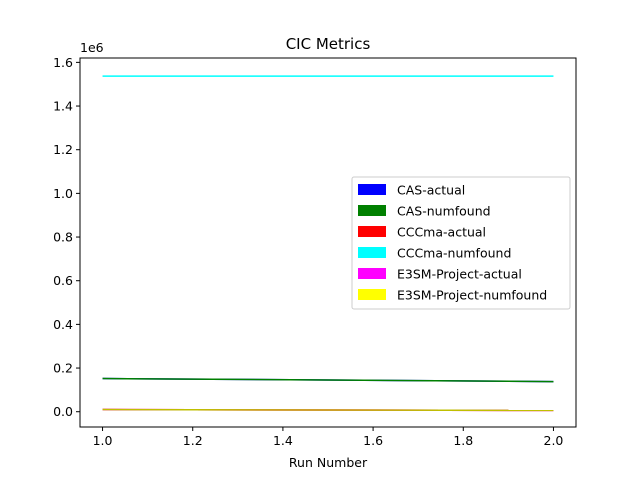 This screenshot has width=640, height=480. I want to click on y-tick-label: 1.6, so click(63, 62).